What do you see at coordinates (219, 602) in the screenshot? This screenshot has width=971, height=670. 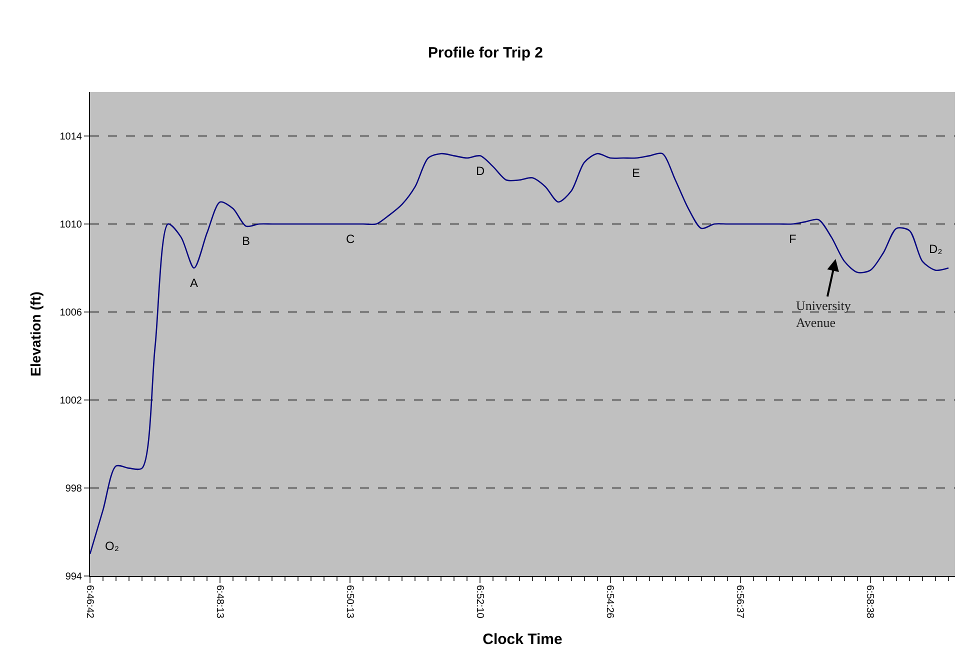 I see `x-tick-label: 6:48:13` at bounding box center [219, 602].